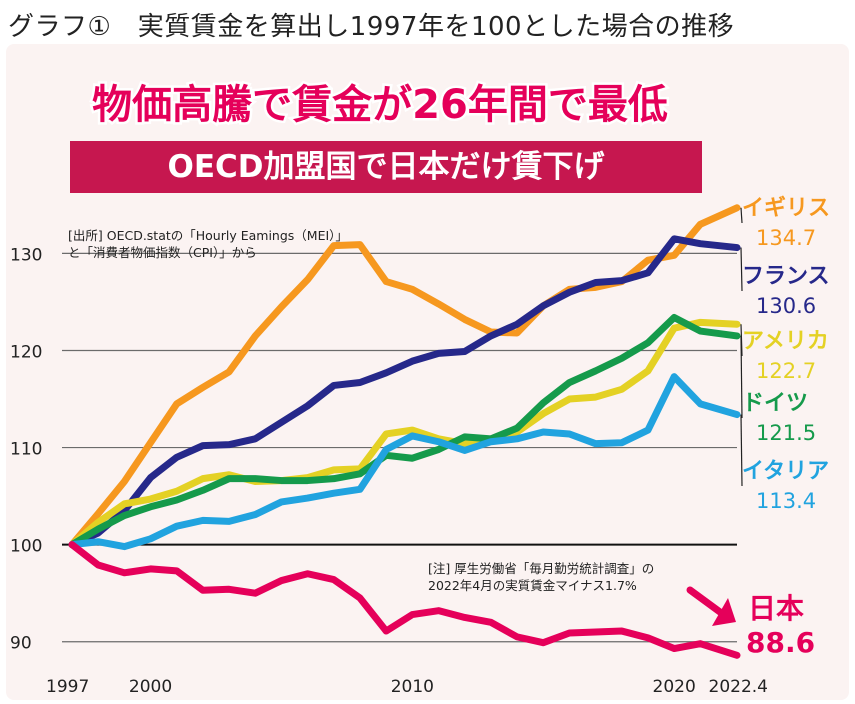 This screenshot has height=704, width=855. What do you see at coordinates (786, 501) in the screenshot?
I see `series-value-イタリア: 113.4` at bounding box center [786, 501].